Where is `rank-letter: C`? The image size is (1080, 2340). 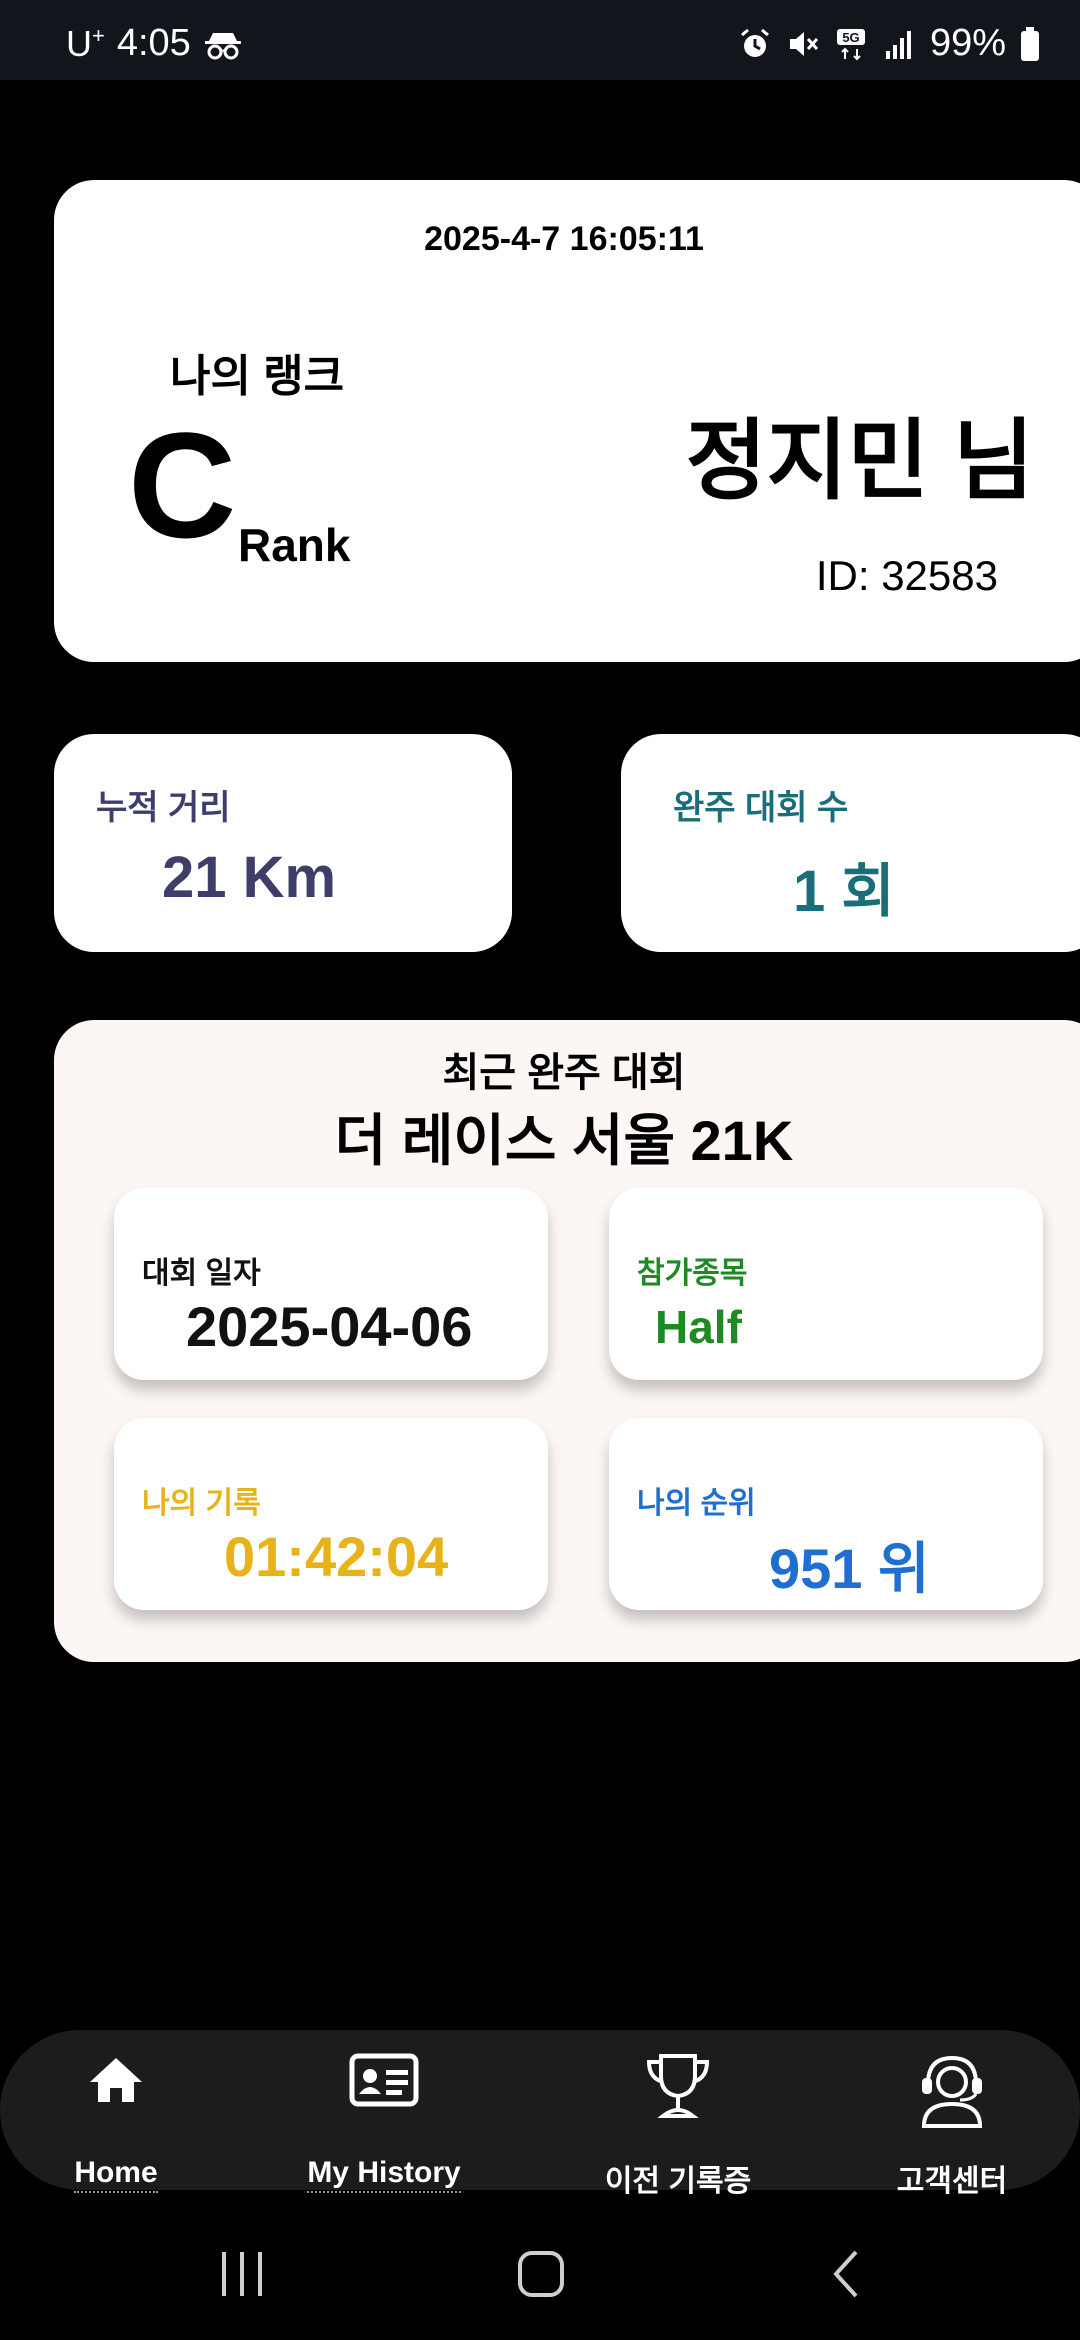
rank-letter: C is located at coordinates (182, 485).